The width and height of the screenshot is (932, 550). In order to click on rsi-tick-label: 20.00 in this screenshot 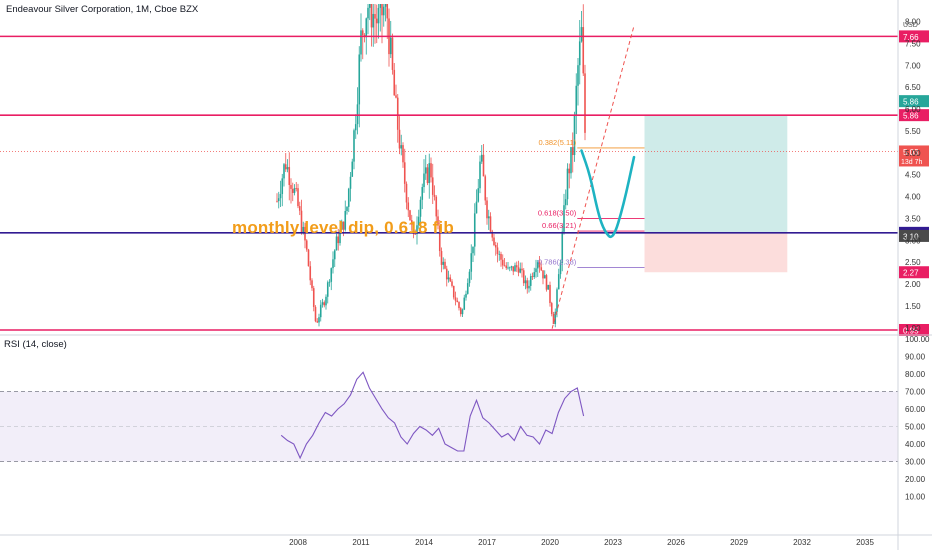, I will do `click(915, 479)`.